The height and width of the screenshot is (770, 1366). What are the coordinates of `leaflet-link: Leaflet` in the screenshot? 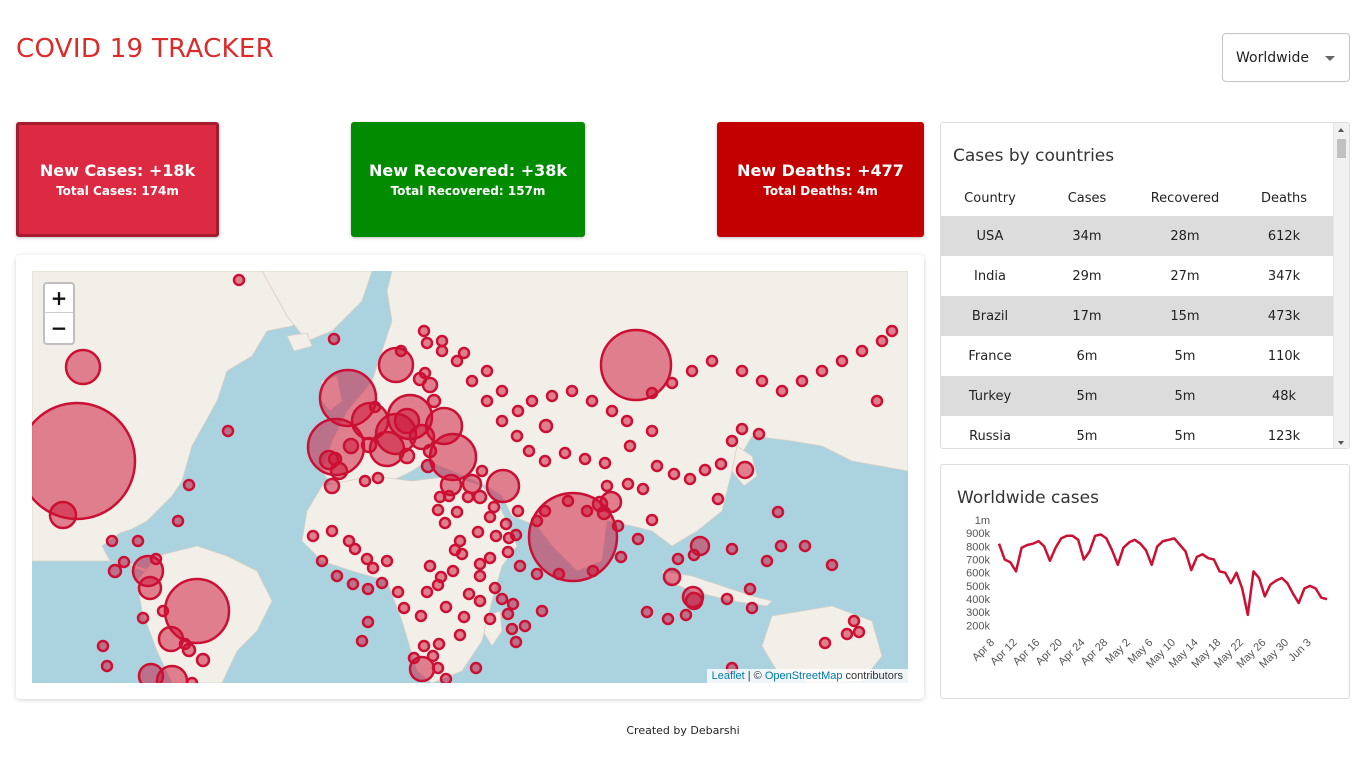 It's located at (728, 676).